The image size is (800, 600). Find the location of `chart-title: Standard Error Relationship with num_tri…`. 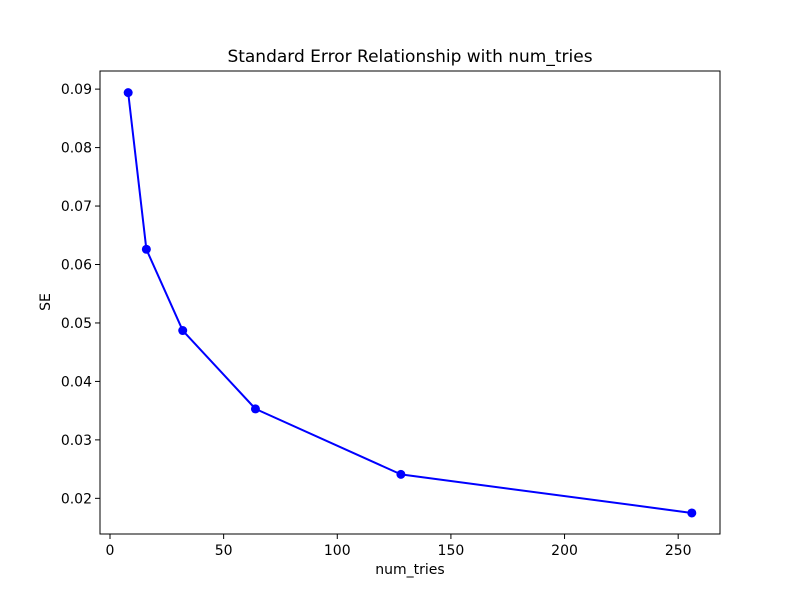

chart-title: Standard Error Relationship with num_tri… is located at coordinates (410, 57).